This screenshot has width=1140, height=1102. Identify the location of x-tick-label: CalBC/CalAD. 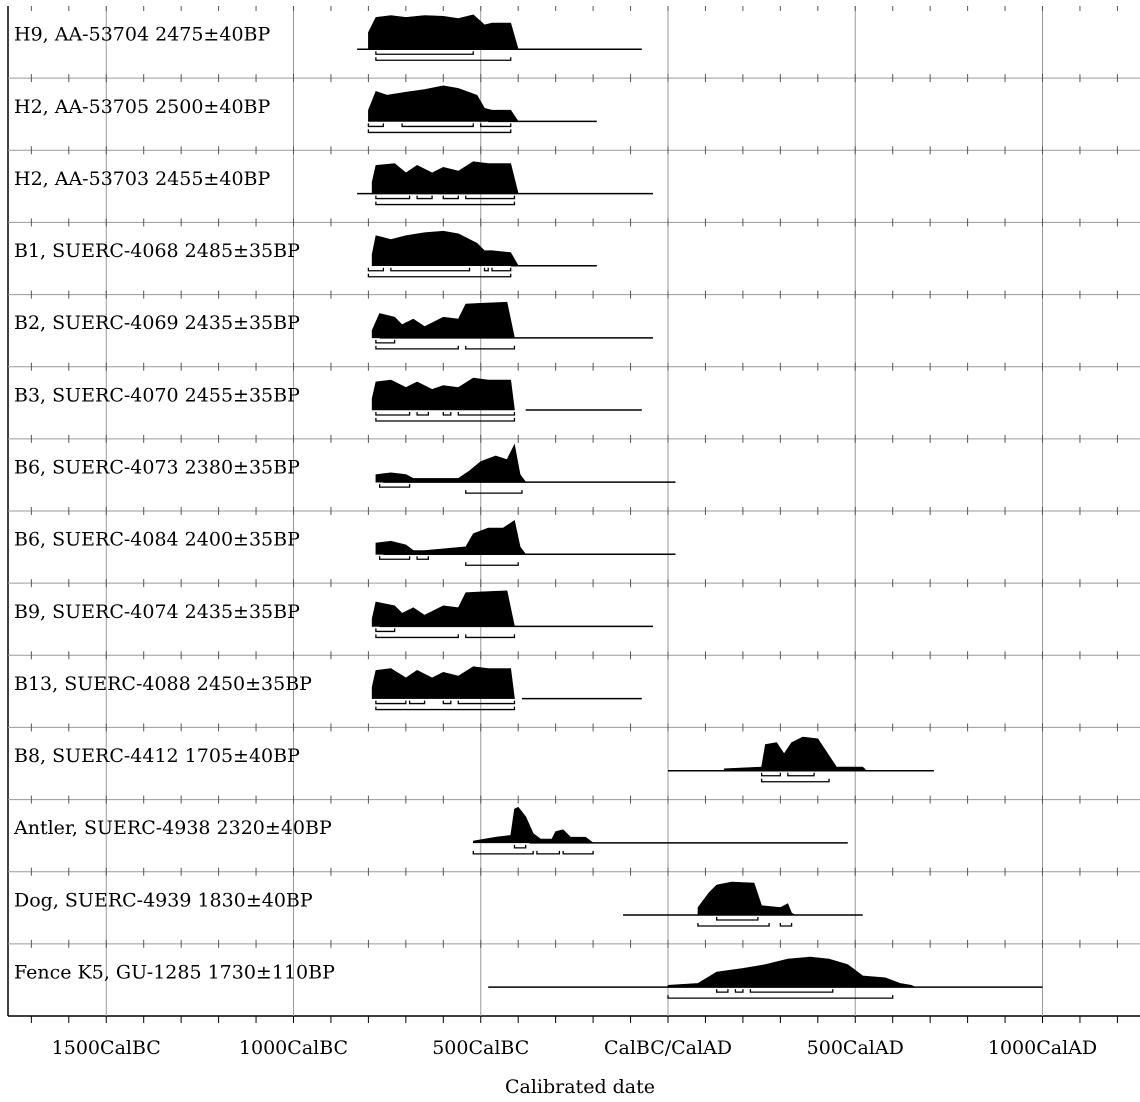
(668, 1048).